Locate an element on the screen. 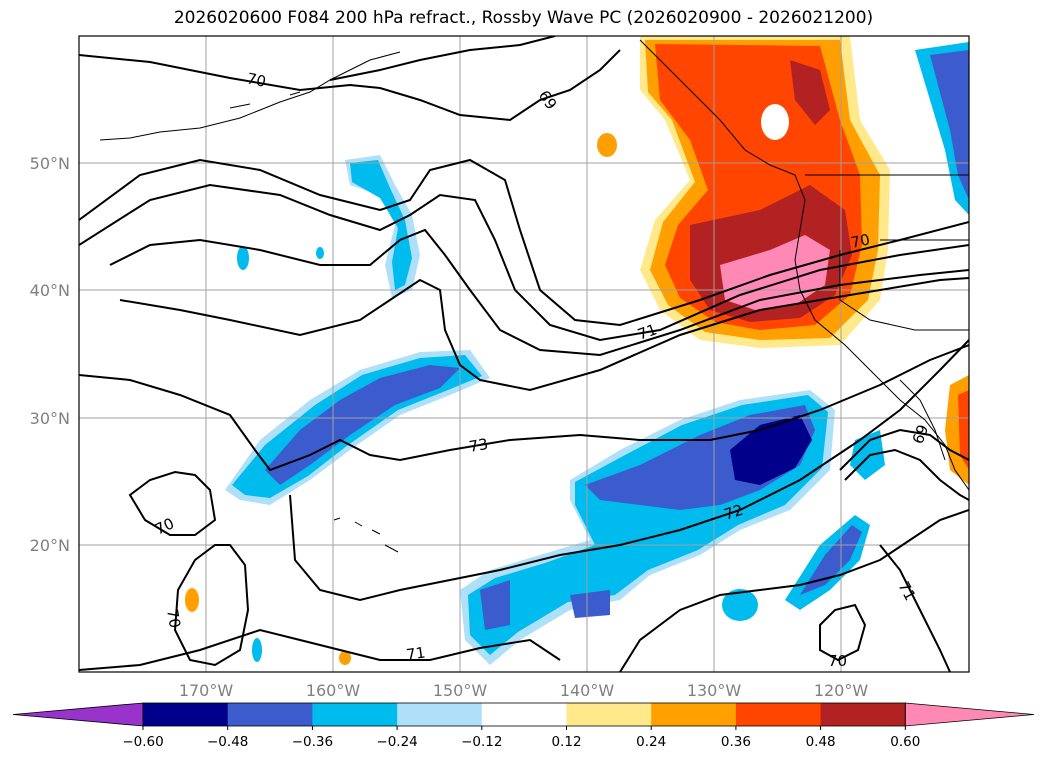 The height and width of the screenshot is (765, 1047). colorbar-label: 0.60 is located at coordinates (905, 742).